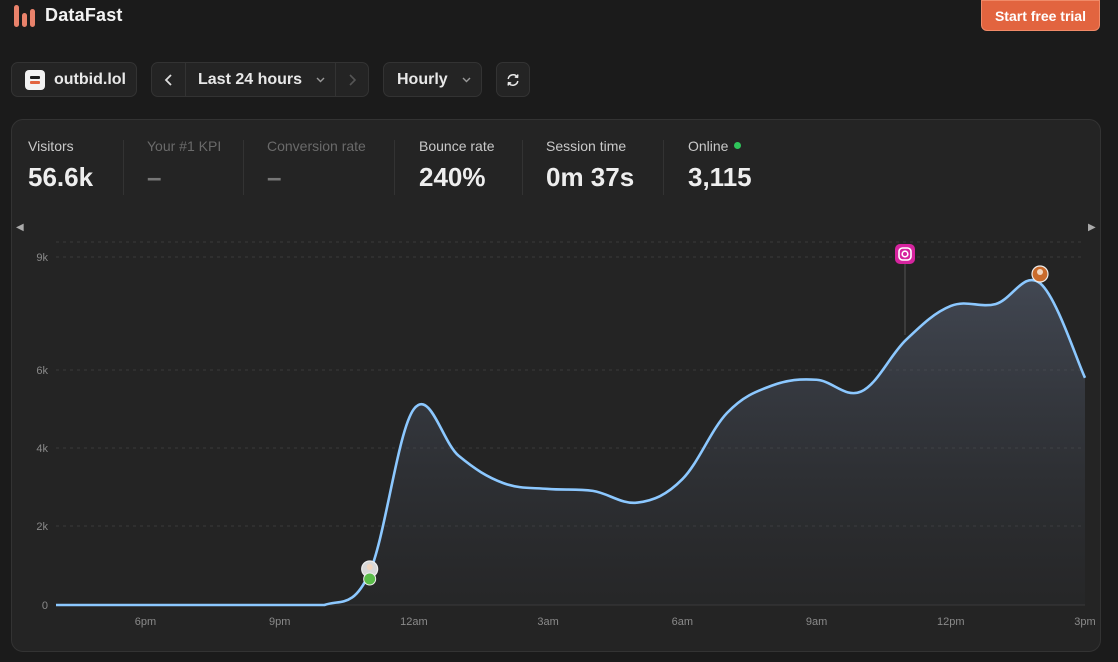 This screenshot has width=1118, height=662. Describe the element at coordinates (84, 14) in the screenshot. I see `brand-name: DataFast` at that location.